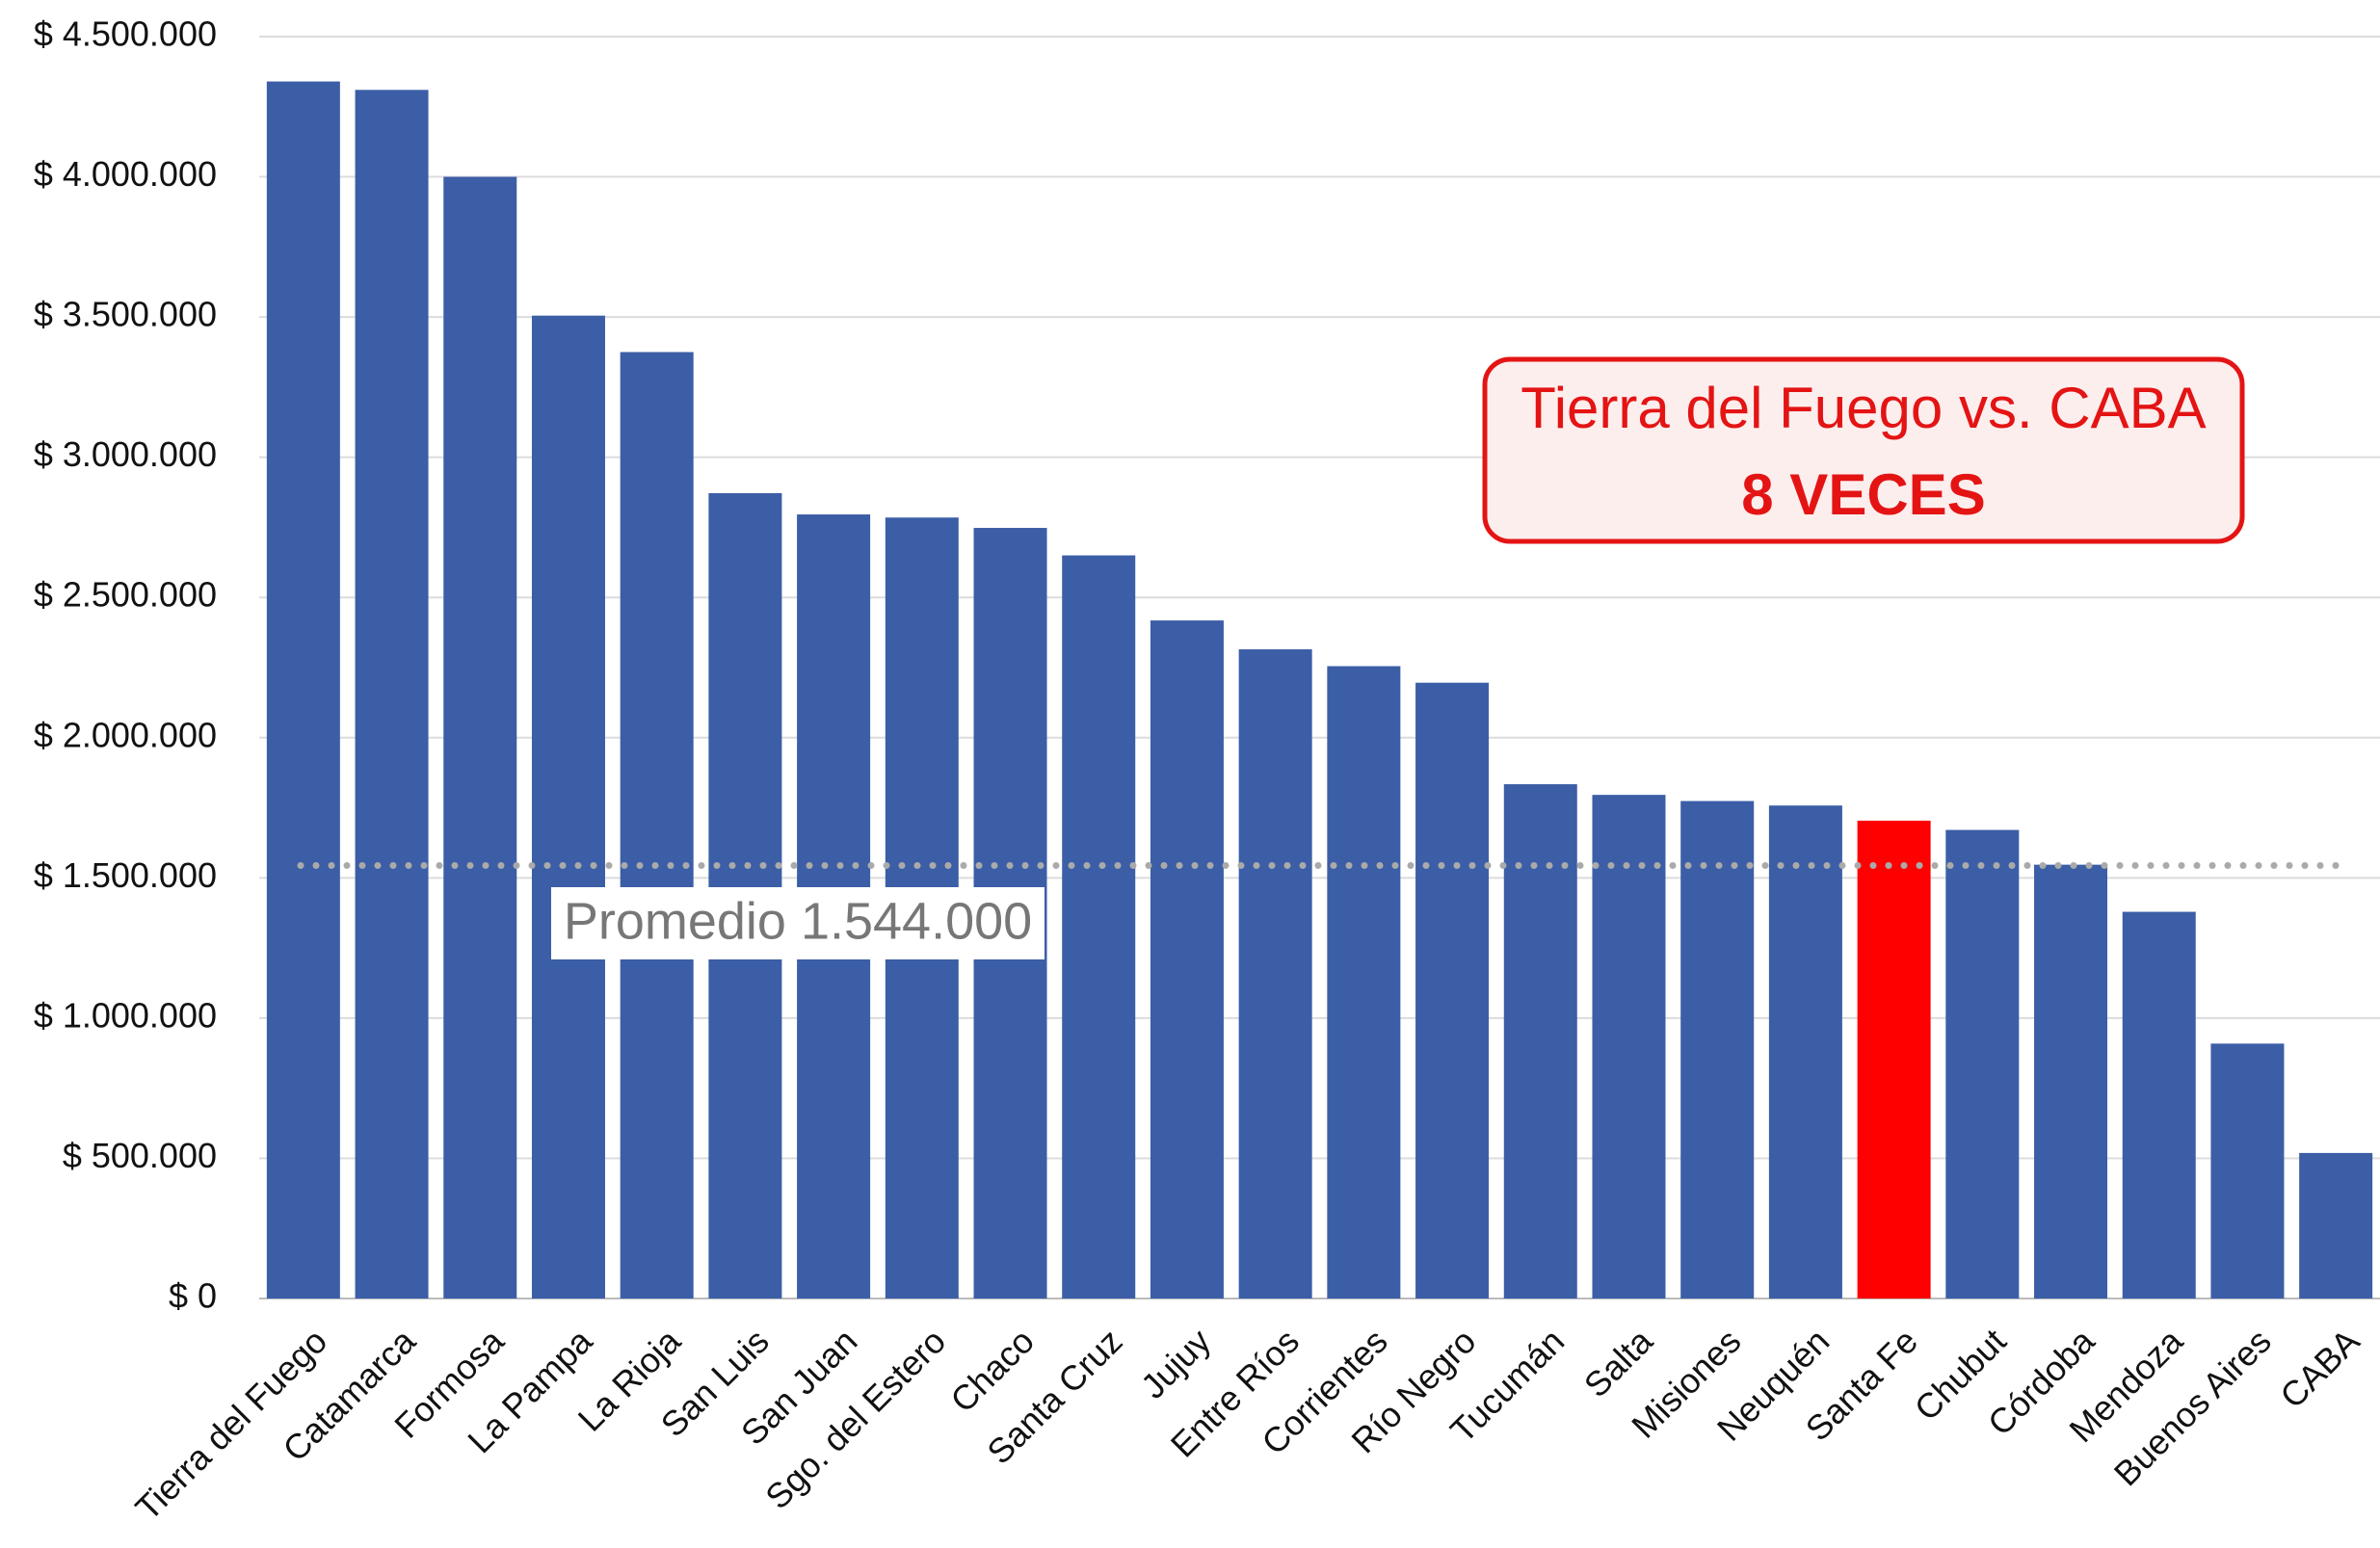 The height and width of the screenshot is (1548, 2380). Describe the element at coordinates (126, 595) in the screenshot. I see `y-tick-label: $ 2.500.000` at that location.